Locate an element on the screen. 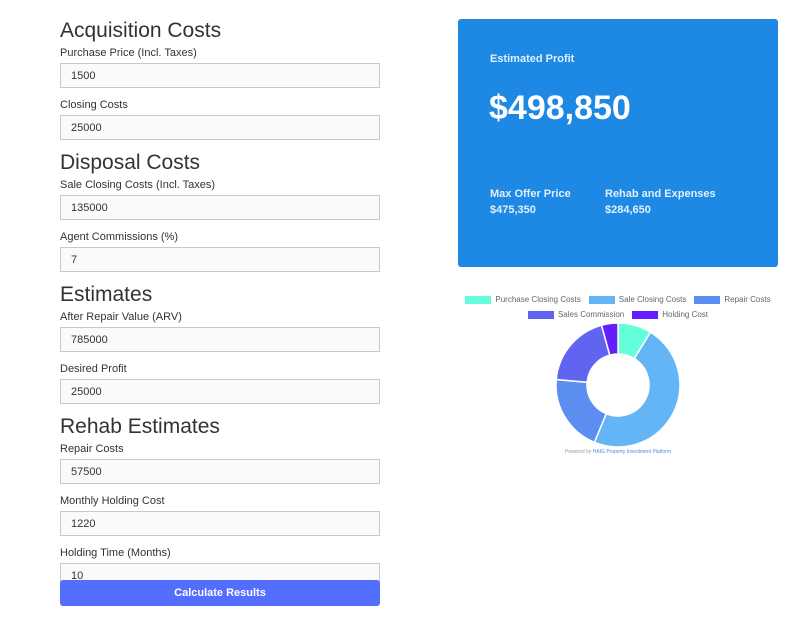  rehab-expenses-value: $284,650 is located at coordinates (628, 210).